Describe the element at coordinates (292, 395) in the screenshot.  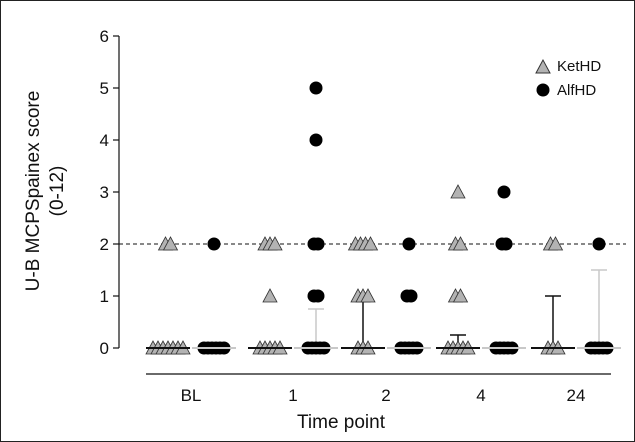
I see `x-tick-label: 1` at that location.